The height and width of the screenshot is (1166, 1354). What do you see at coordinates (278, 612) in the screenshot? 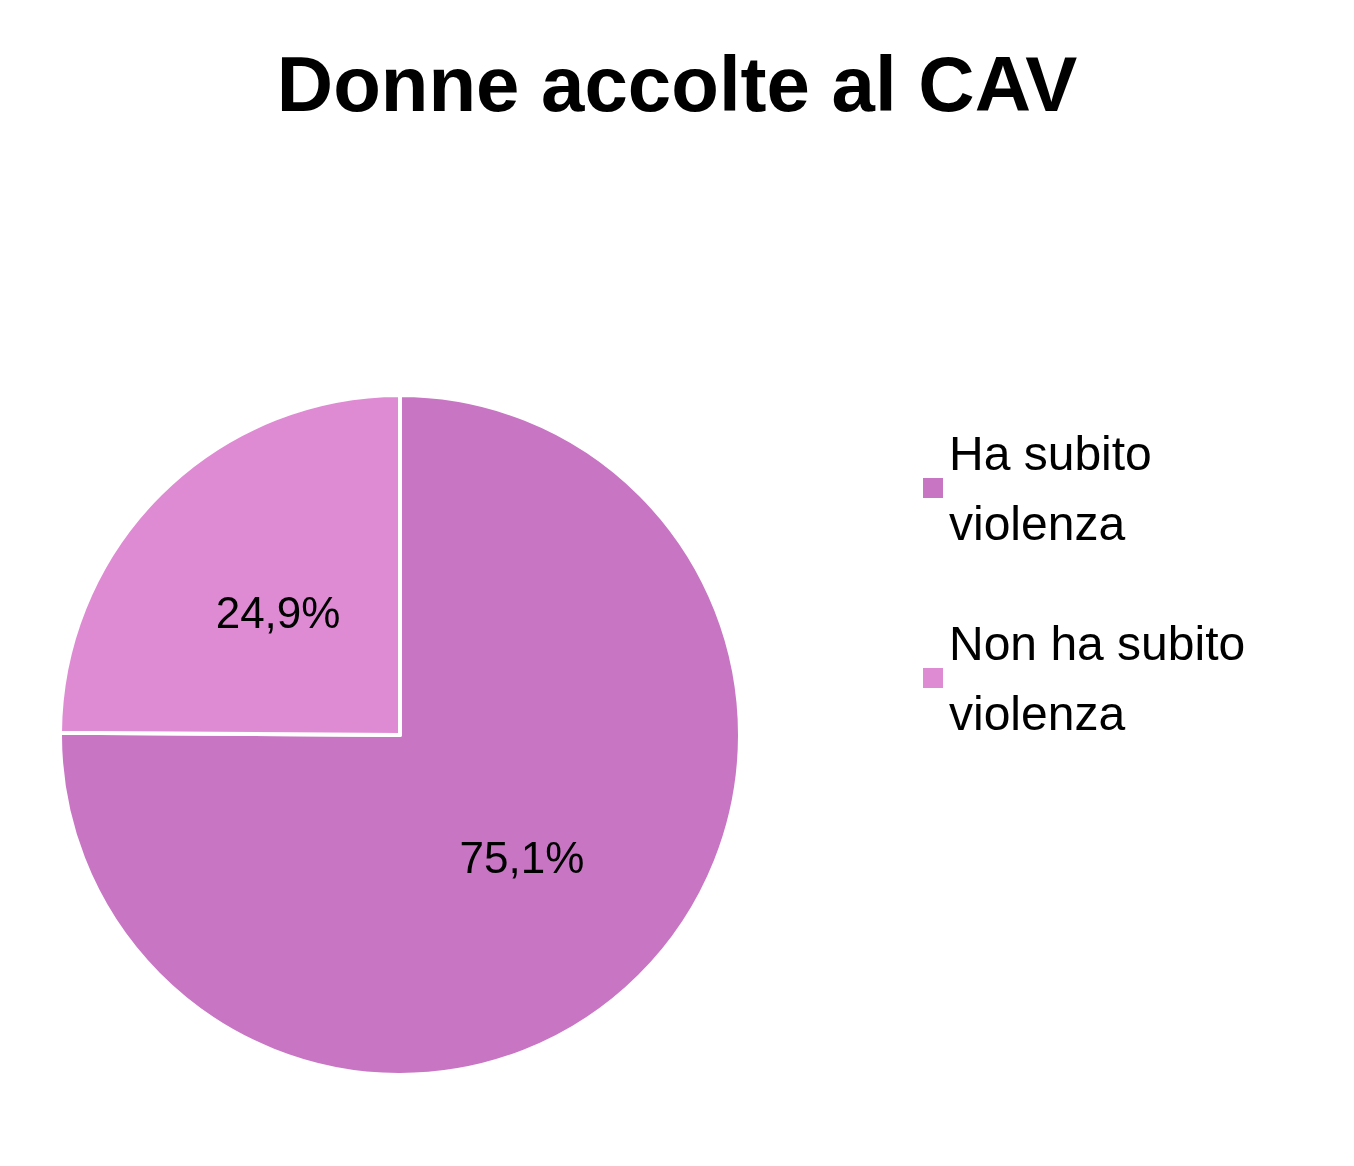
I see `data-label: 24,9%` at bounding box center [278, 612].